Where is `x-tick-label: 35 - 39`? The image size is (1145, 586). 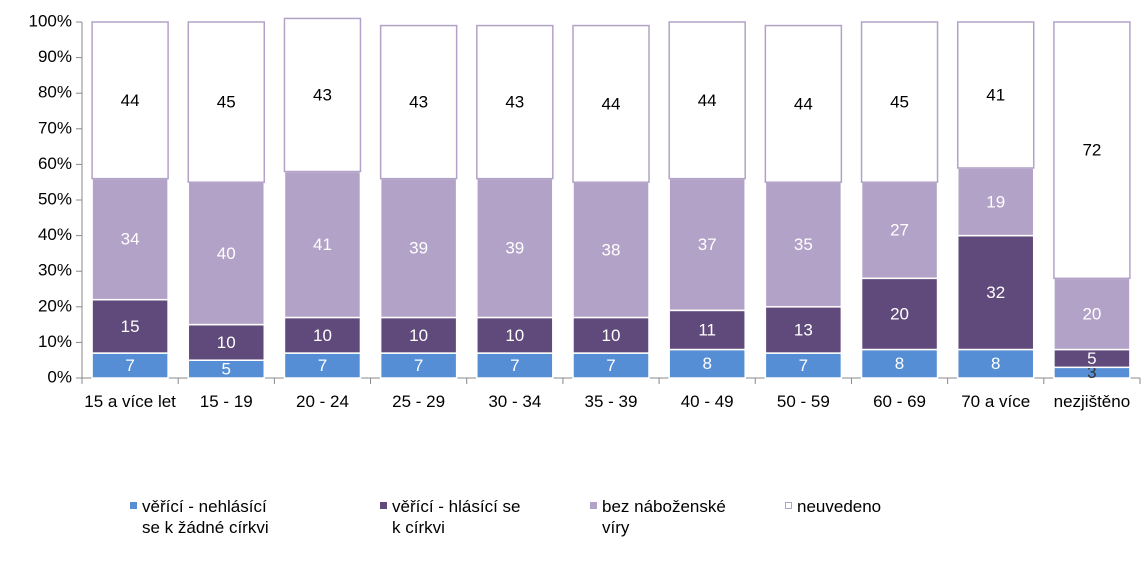
x-tick-label: 35 - 39 is located at coordinates (611, 401).